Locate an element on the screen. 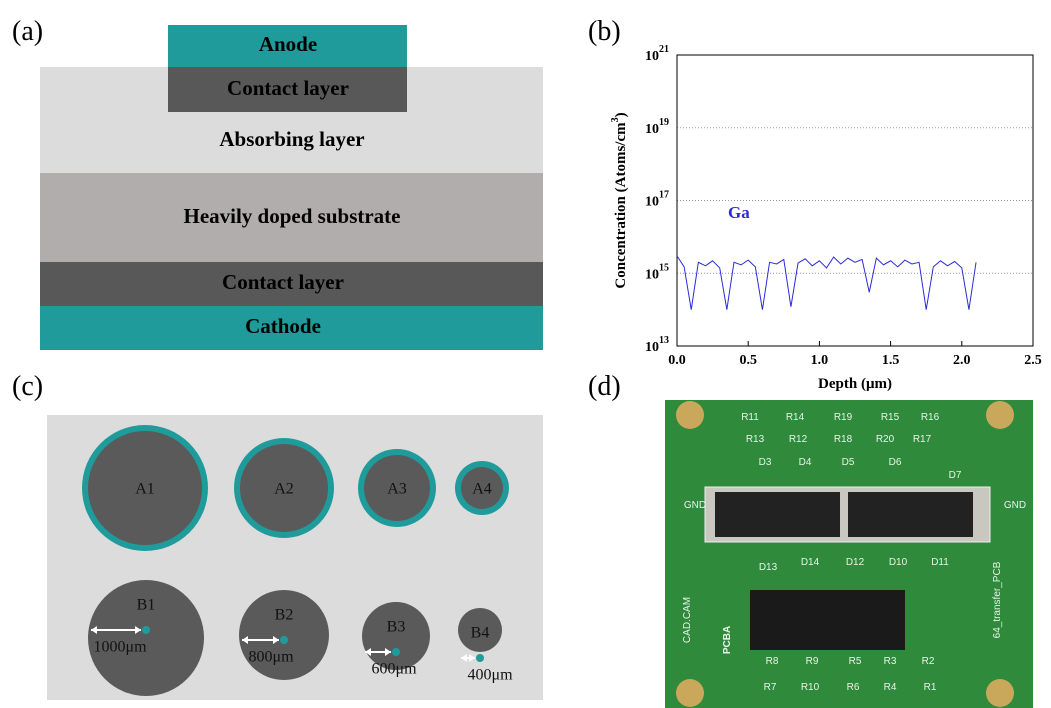 The image size is (1051, 708). pcb-label: R18 is located at coordinates (843, 439).